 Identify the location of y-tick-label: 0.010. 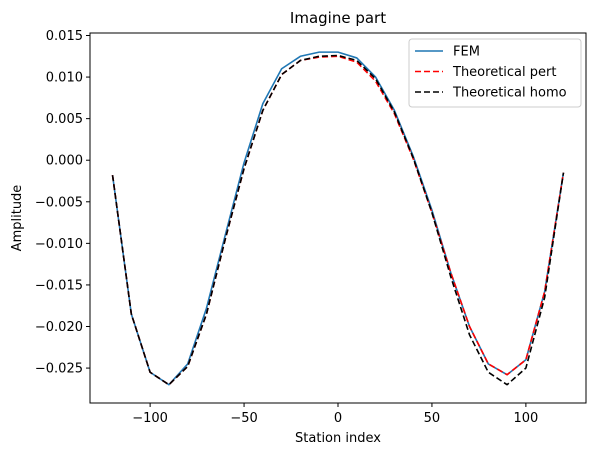
(64, 78).